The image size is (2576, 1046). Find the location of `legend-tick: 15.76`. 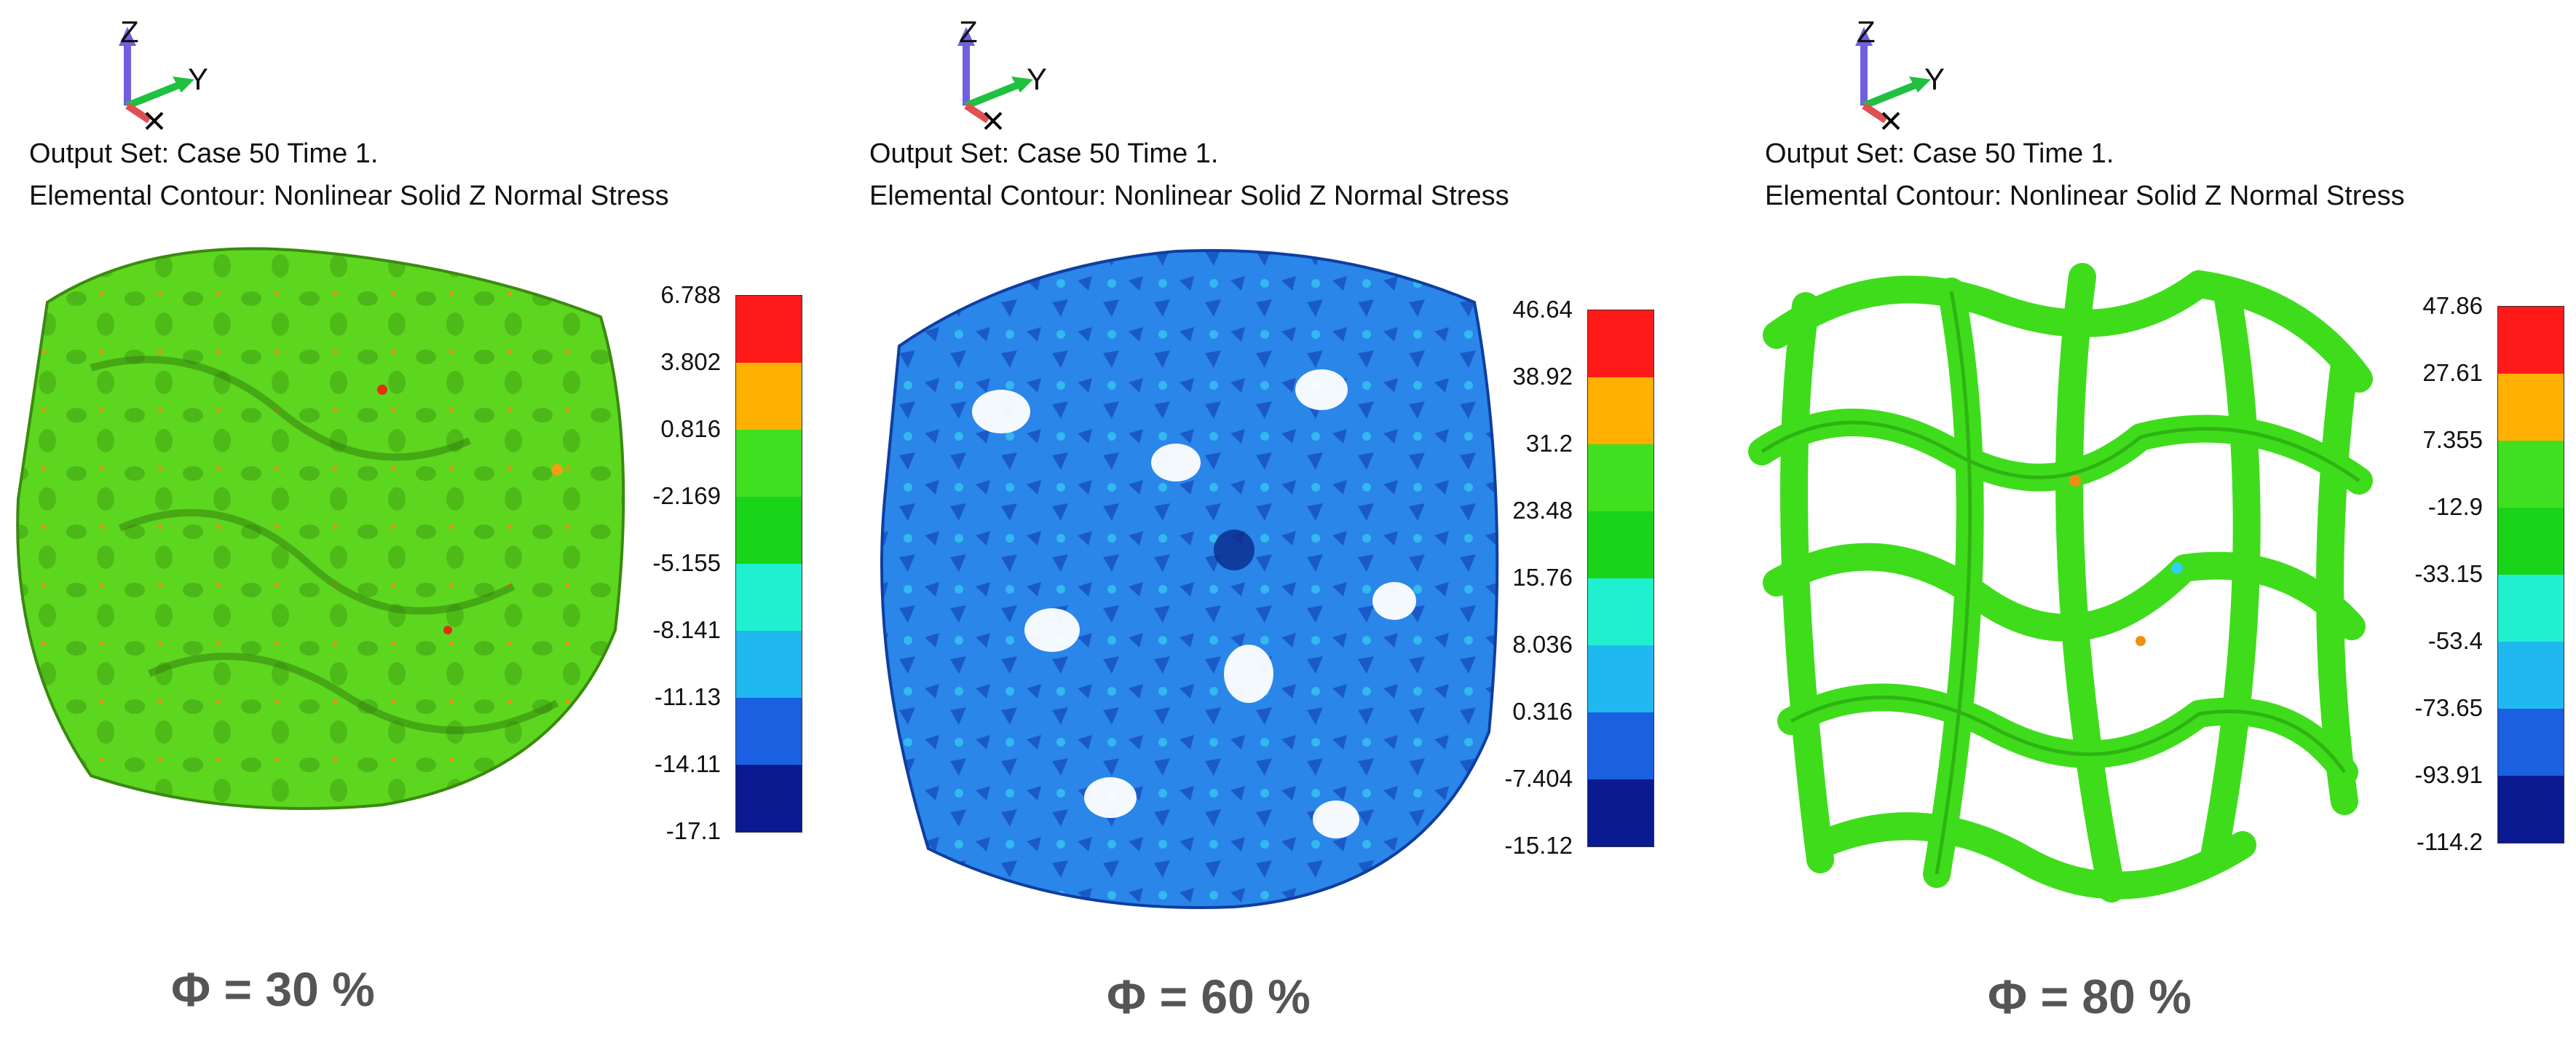

legend-tick: 15.76 is located at coordinates (1543, 577).